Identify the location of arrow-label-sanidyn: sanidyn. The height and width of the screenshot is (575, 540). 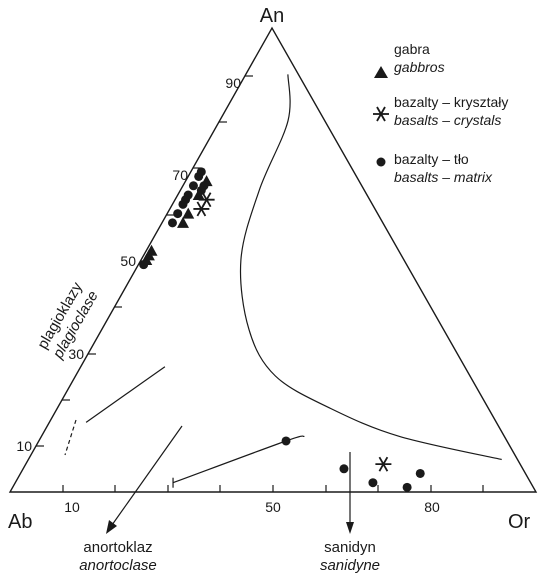
(350, 547).